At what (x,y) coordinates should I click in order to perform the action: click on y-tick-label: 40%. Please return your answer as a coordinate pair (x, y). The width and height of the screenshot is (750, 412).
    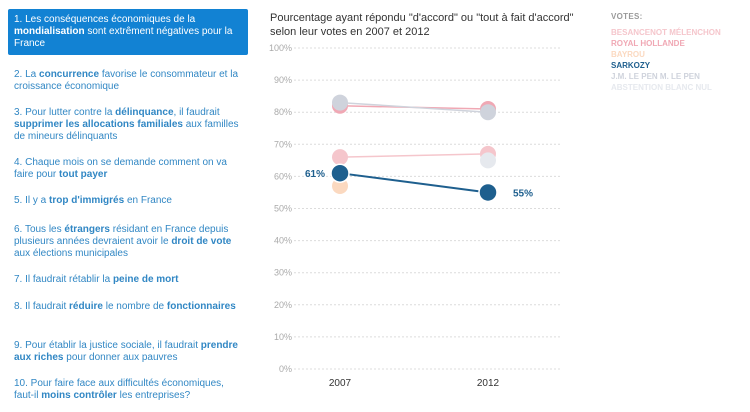
    Looking at the image, I should click on (283, 241).